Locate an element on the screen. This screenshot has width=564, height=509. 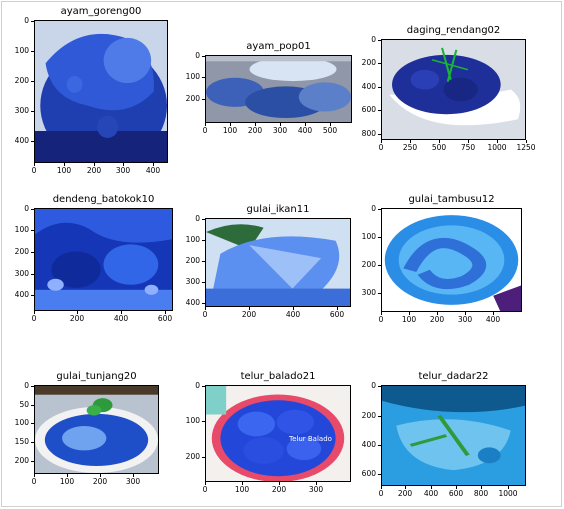
panel-title: dendeng_batokok10 is located at coordinates (103, 199).